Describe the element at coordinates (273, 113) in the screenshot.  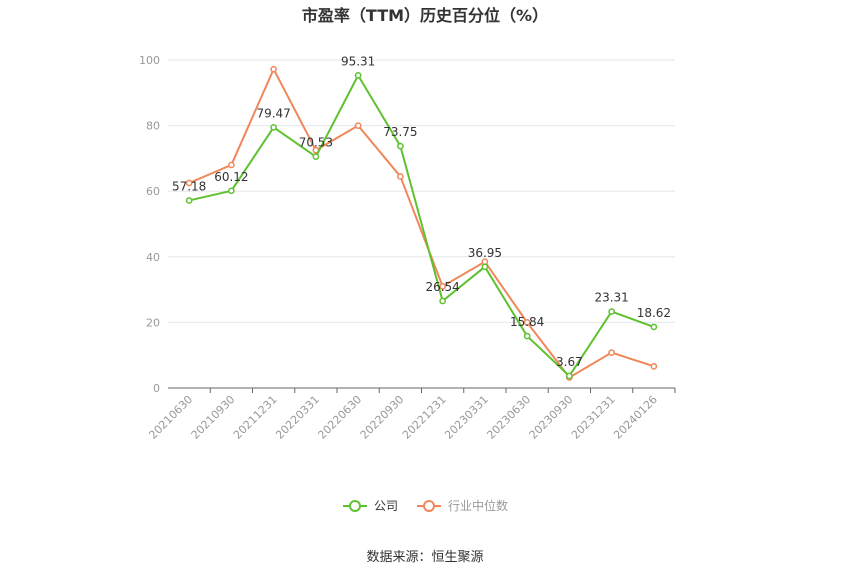
I see `data-label: 79.47` at that location.